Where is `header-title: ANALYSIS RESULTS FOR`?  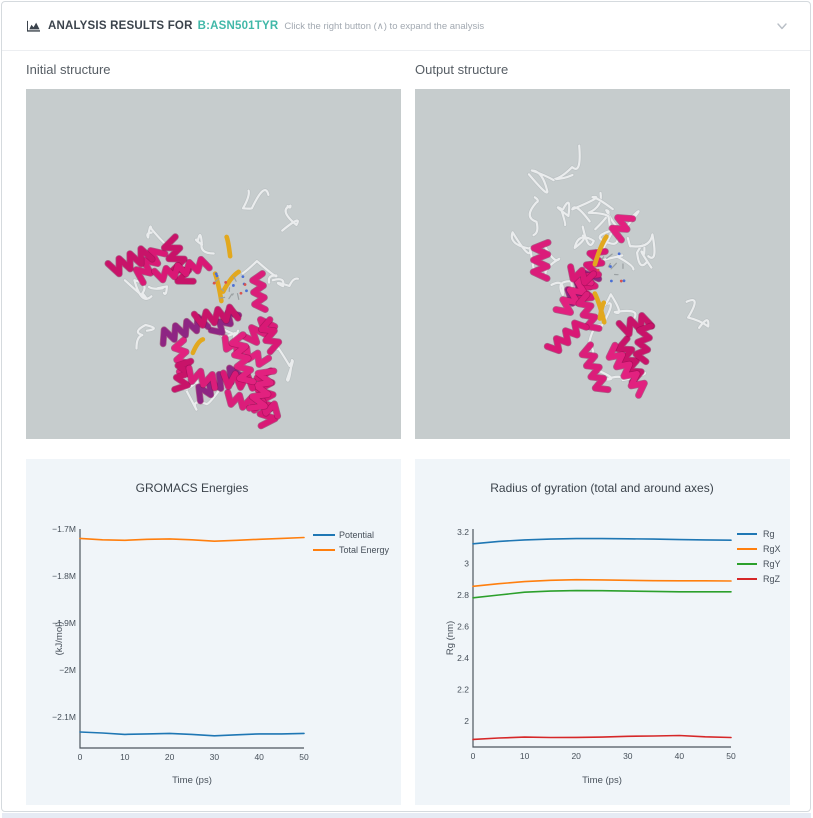 header-title: ANALYSIS RESULTS FOR is located at coordinates (120, 26).